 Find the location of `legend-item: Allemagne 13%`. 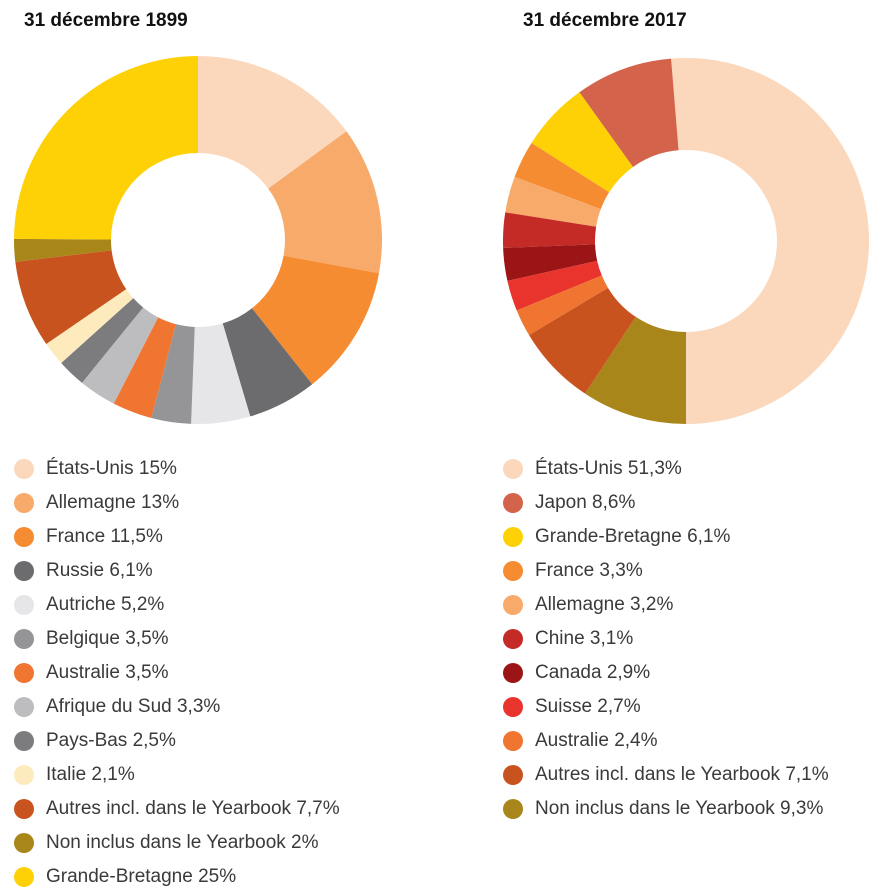

legend-item: Allemagne 13% is located at coordinates (177, 503).